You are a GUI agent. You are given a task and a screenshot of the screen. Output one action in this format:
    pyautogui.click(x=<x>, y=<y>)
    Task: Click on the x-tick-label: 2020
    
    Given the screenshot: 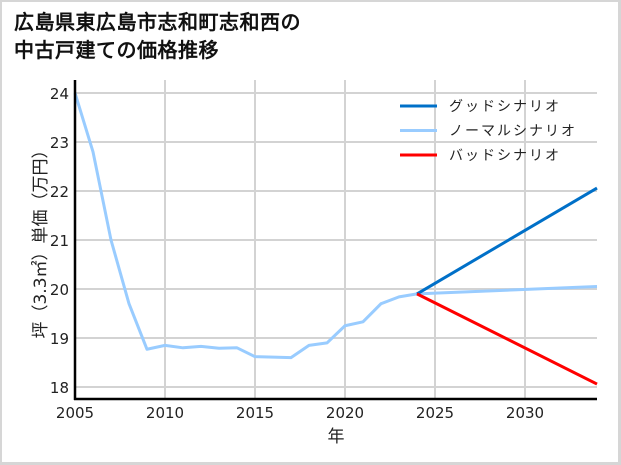 What is the action you would take?
    pyautogui.click(x=345, y=413)
    